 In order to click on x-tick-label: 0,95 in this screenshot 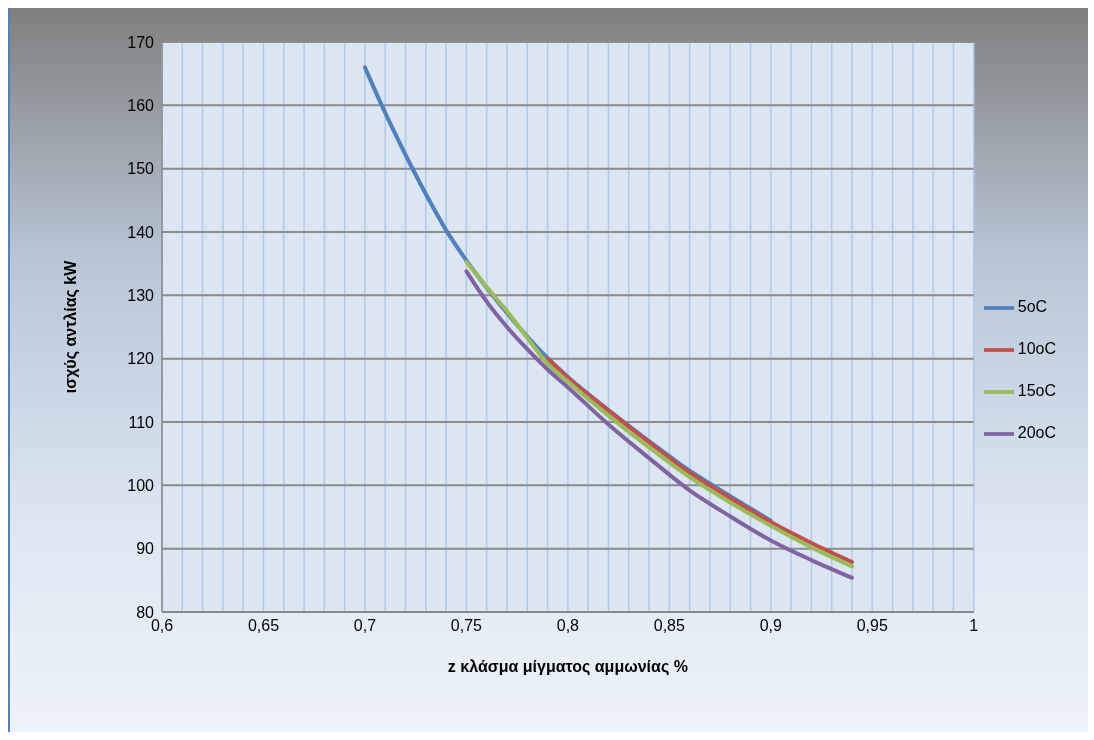, I will do `click(872, 626)`.